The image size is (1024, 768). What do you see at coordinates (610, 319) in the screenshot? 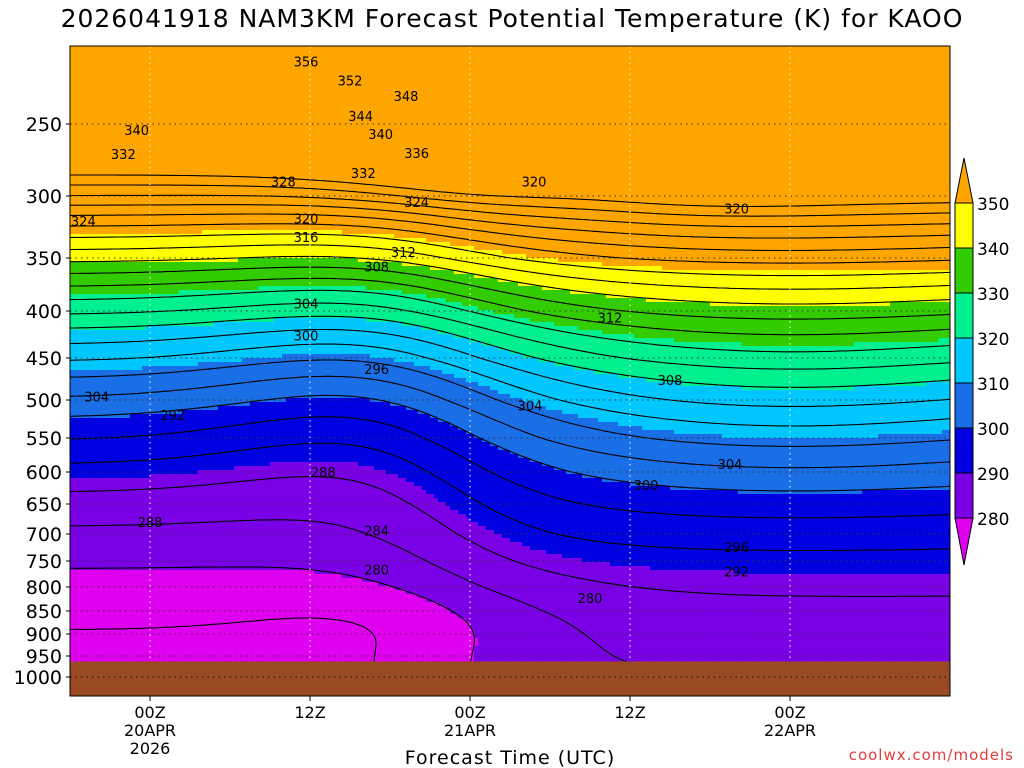
I see `contour-label: 312` at bounding box center [610, 319].